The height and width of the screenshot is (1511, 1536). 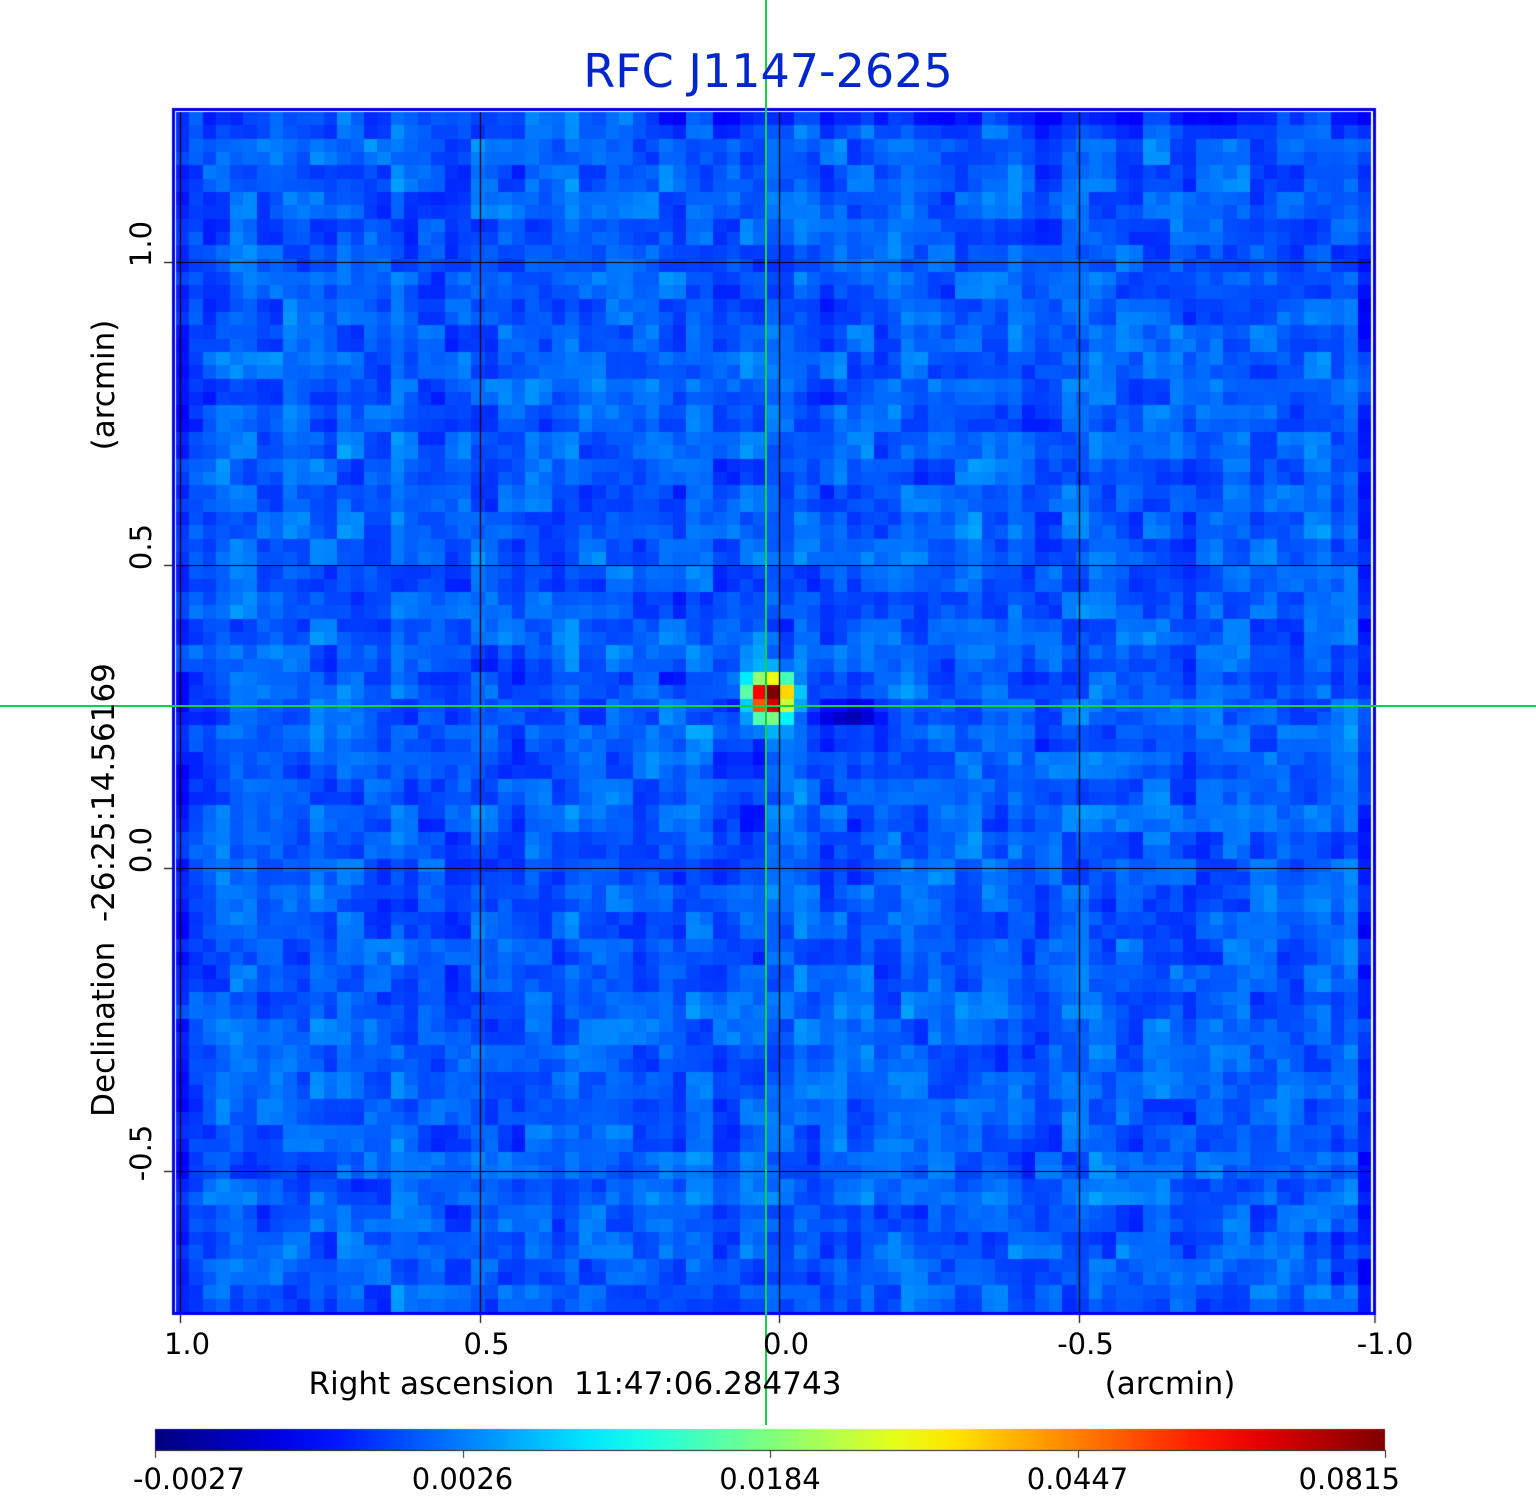 I want to click on cb-tick-label: 0.0447, so click(x=1077, y=1479).